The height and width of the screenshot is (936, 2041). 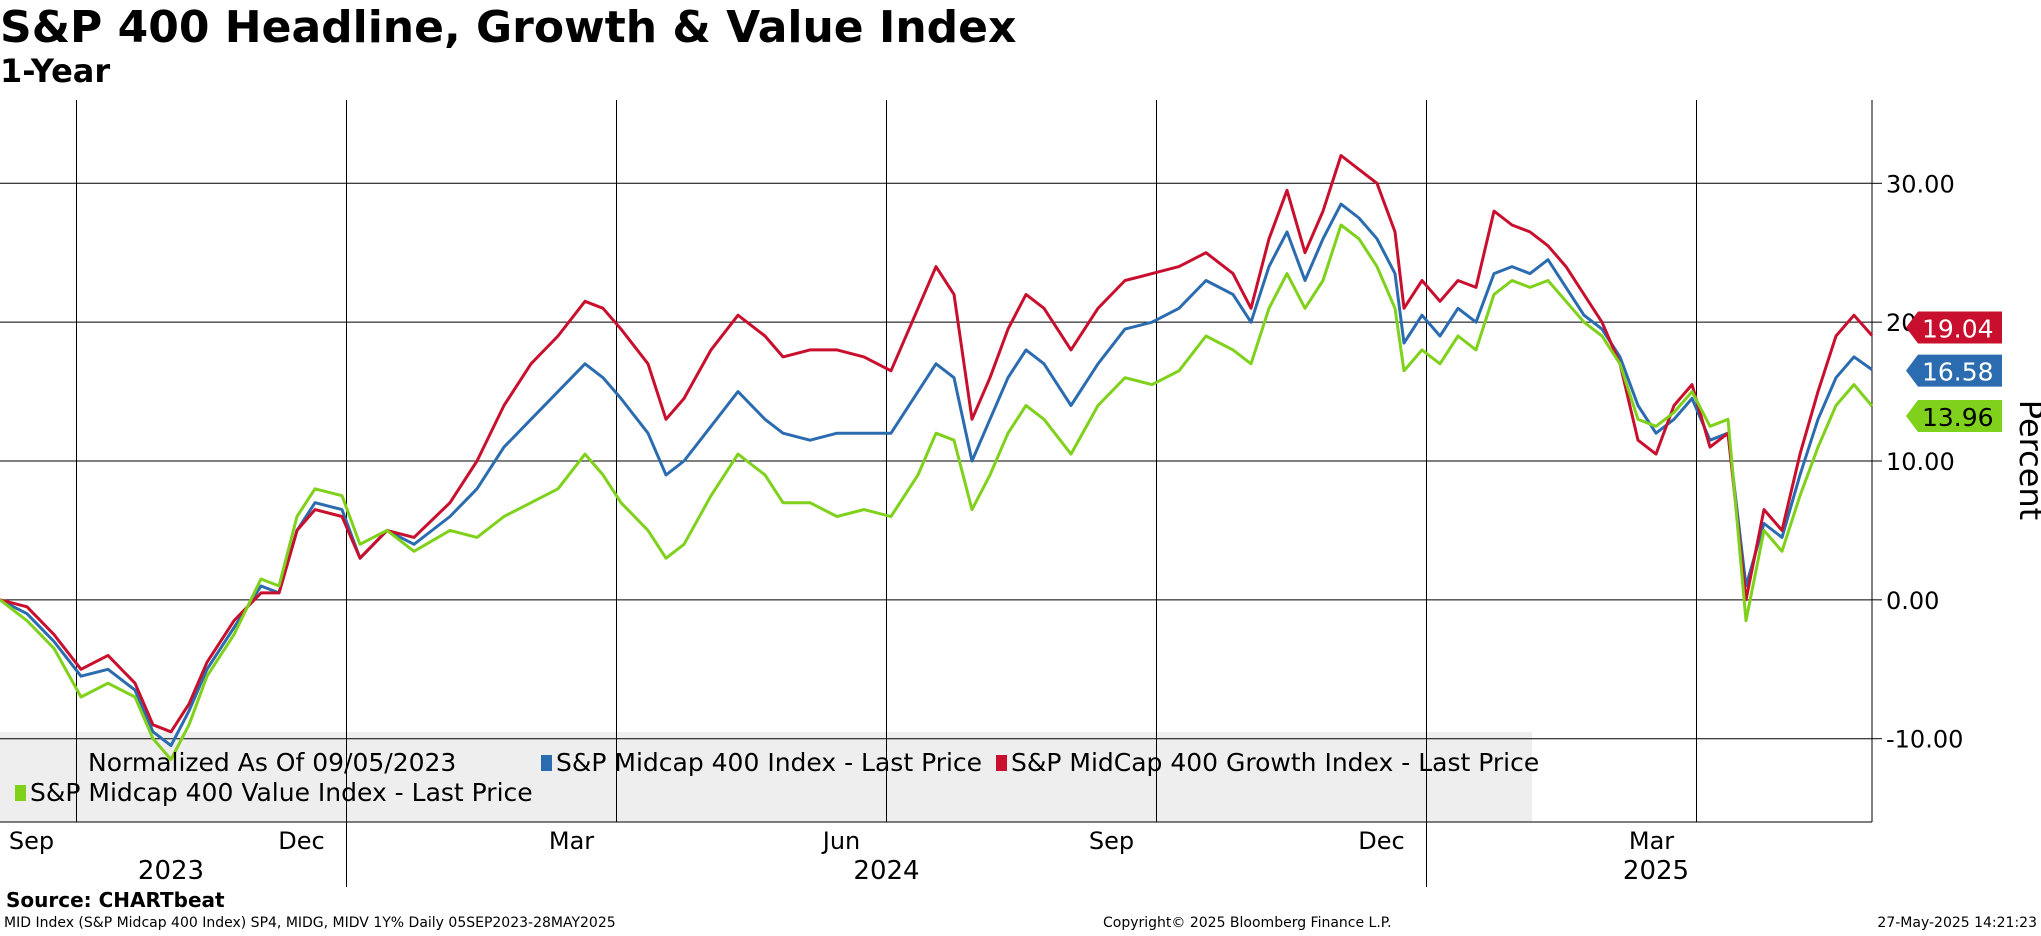 What do you see at coordinates (272, 762) in the screenshot?
I see `legend-note: Normalized As Of 09/05/2023` at bounding box center [272, 762].